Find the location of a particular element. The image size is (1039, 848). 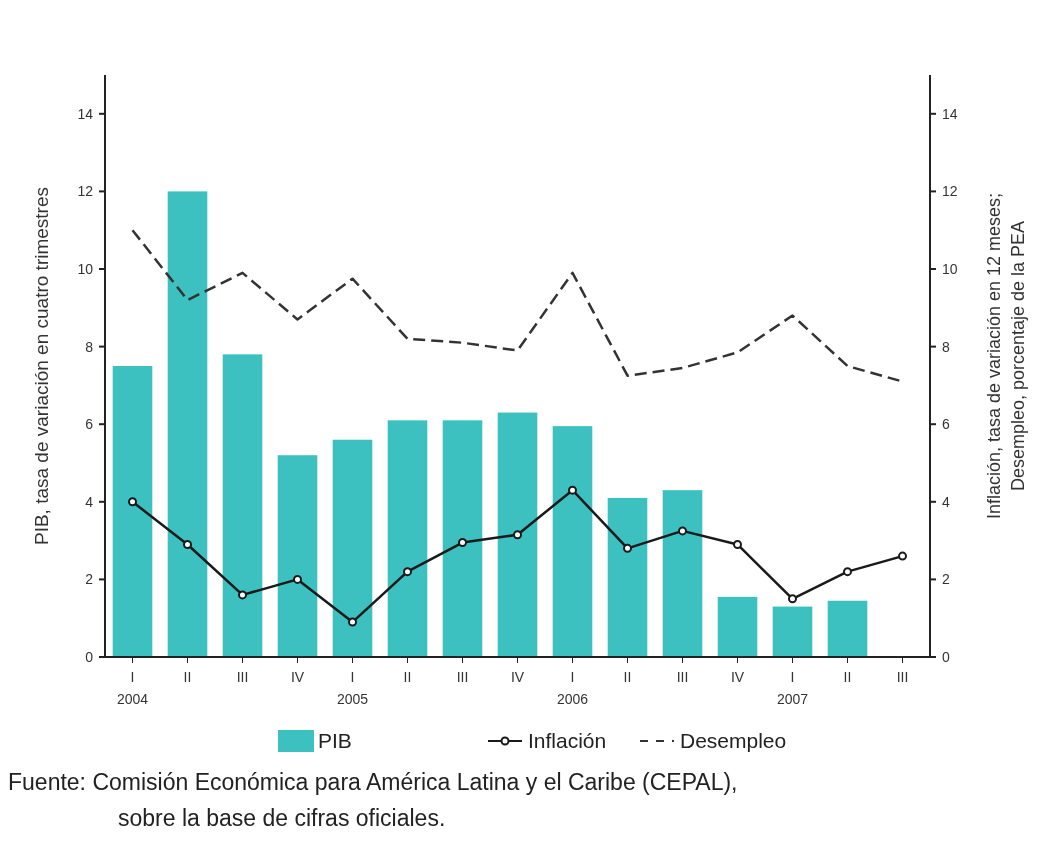

y-tick-label: 2 is located at coordinates (89, 579).